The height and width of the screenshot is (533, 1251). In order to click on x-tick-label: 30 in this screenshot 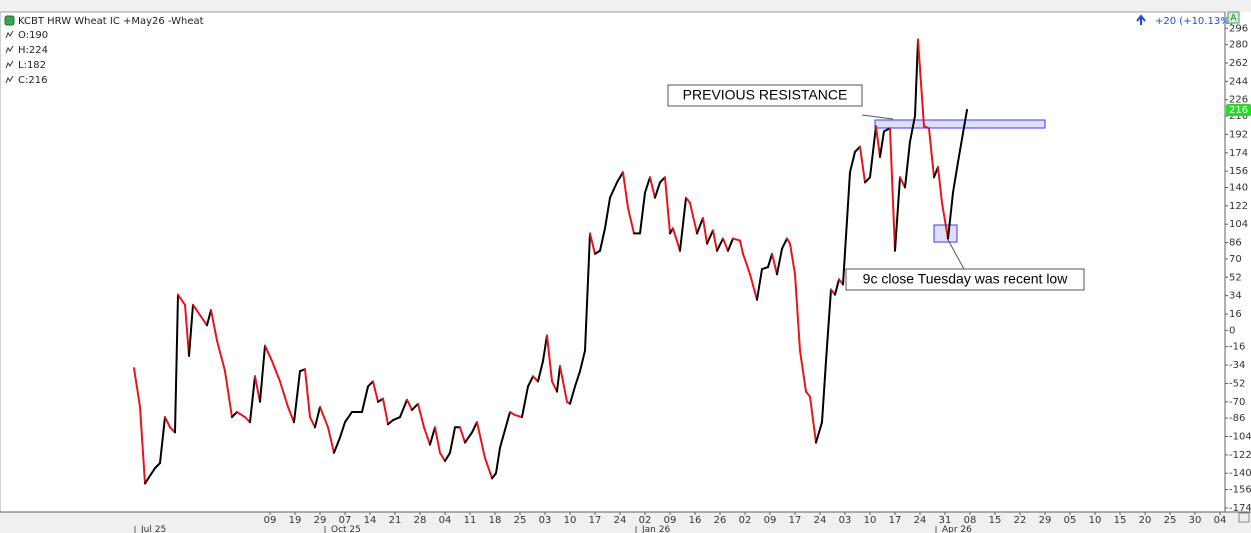, I will do `click(1195, 520)`.